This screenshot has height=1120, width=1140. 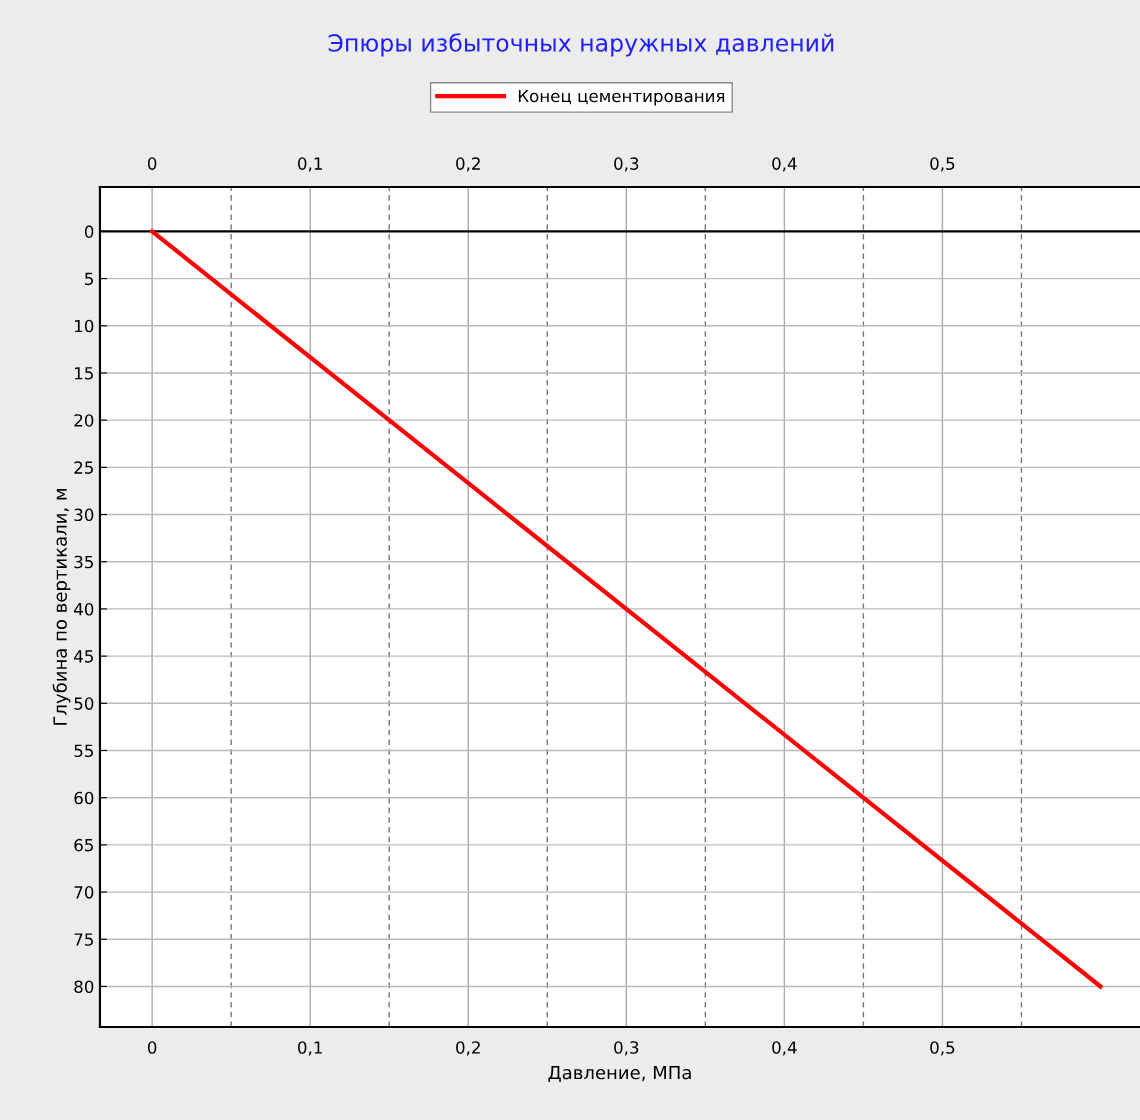 I want to click on x2-tick-label: 0,4, so click(x=784, y=164).